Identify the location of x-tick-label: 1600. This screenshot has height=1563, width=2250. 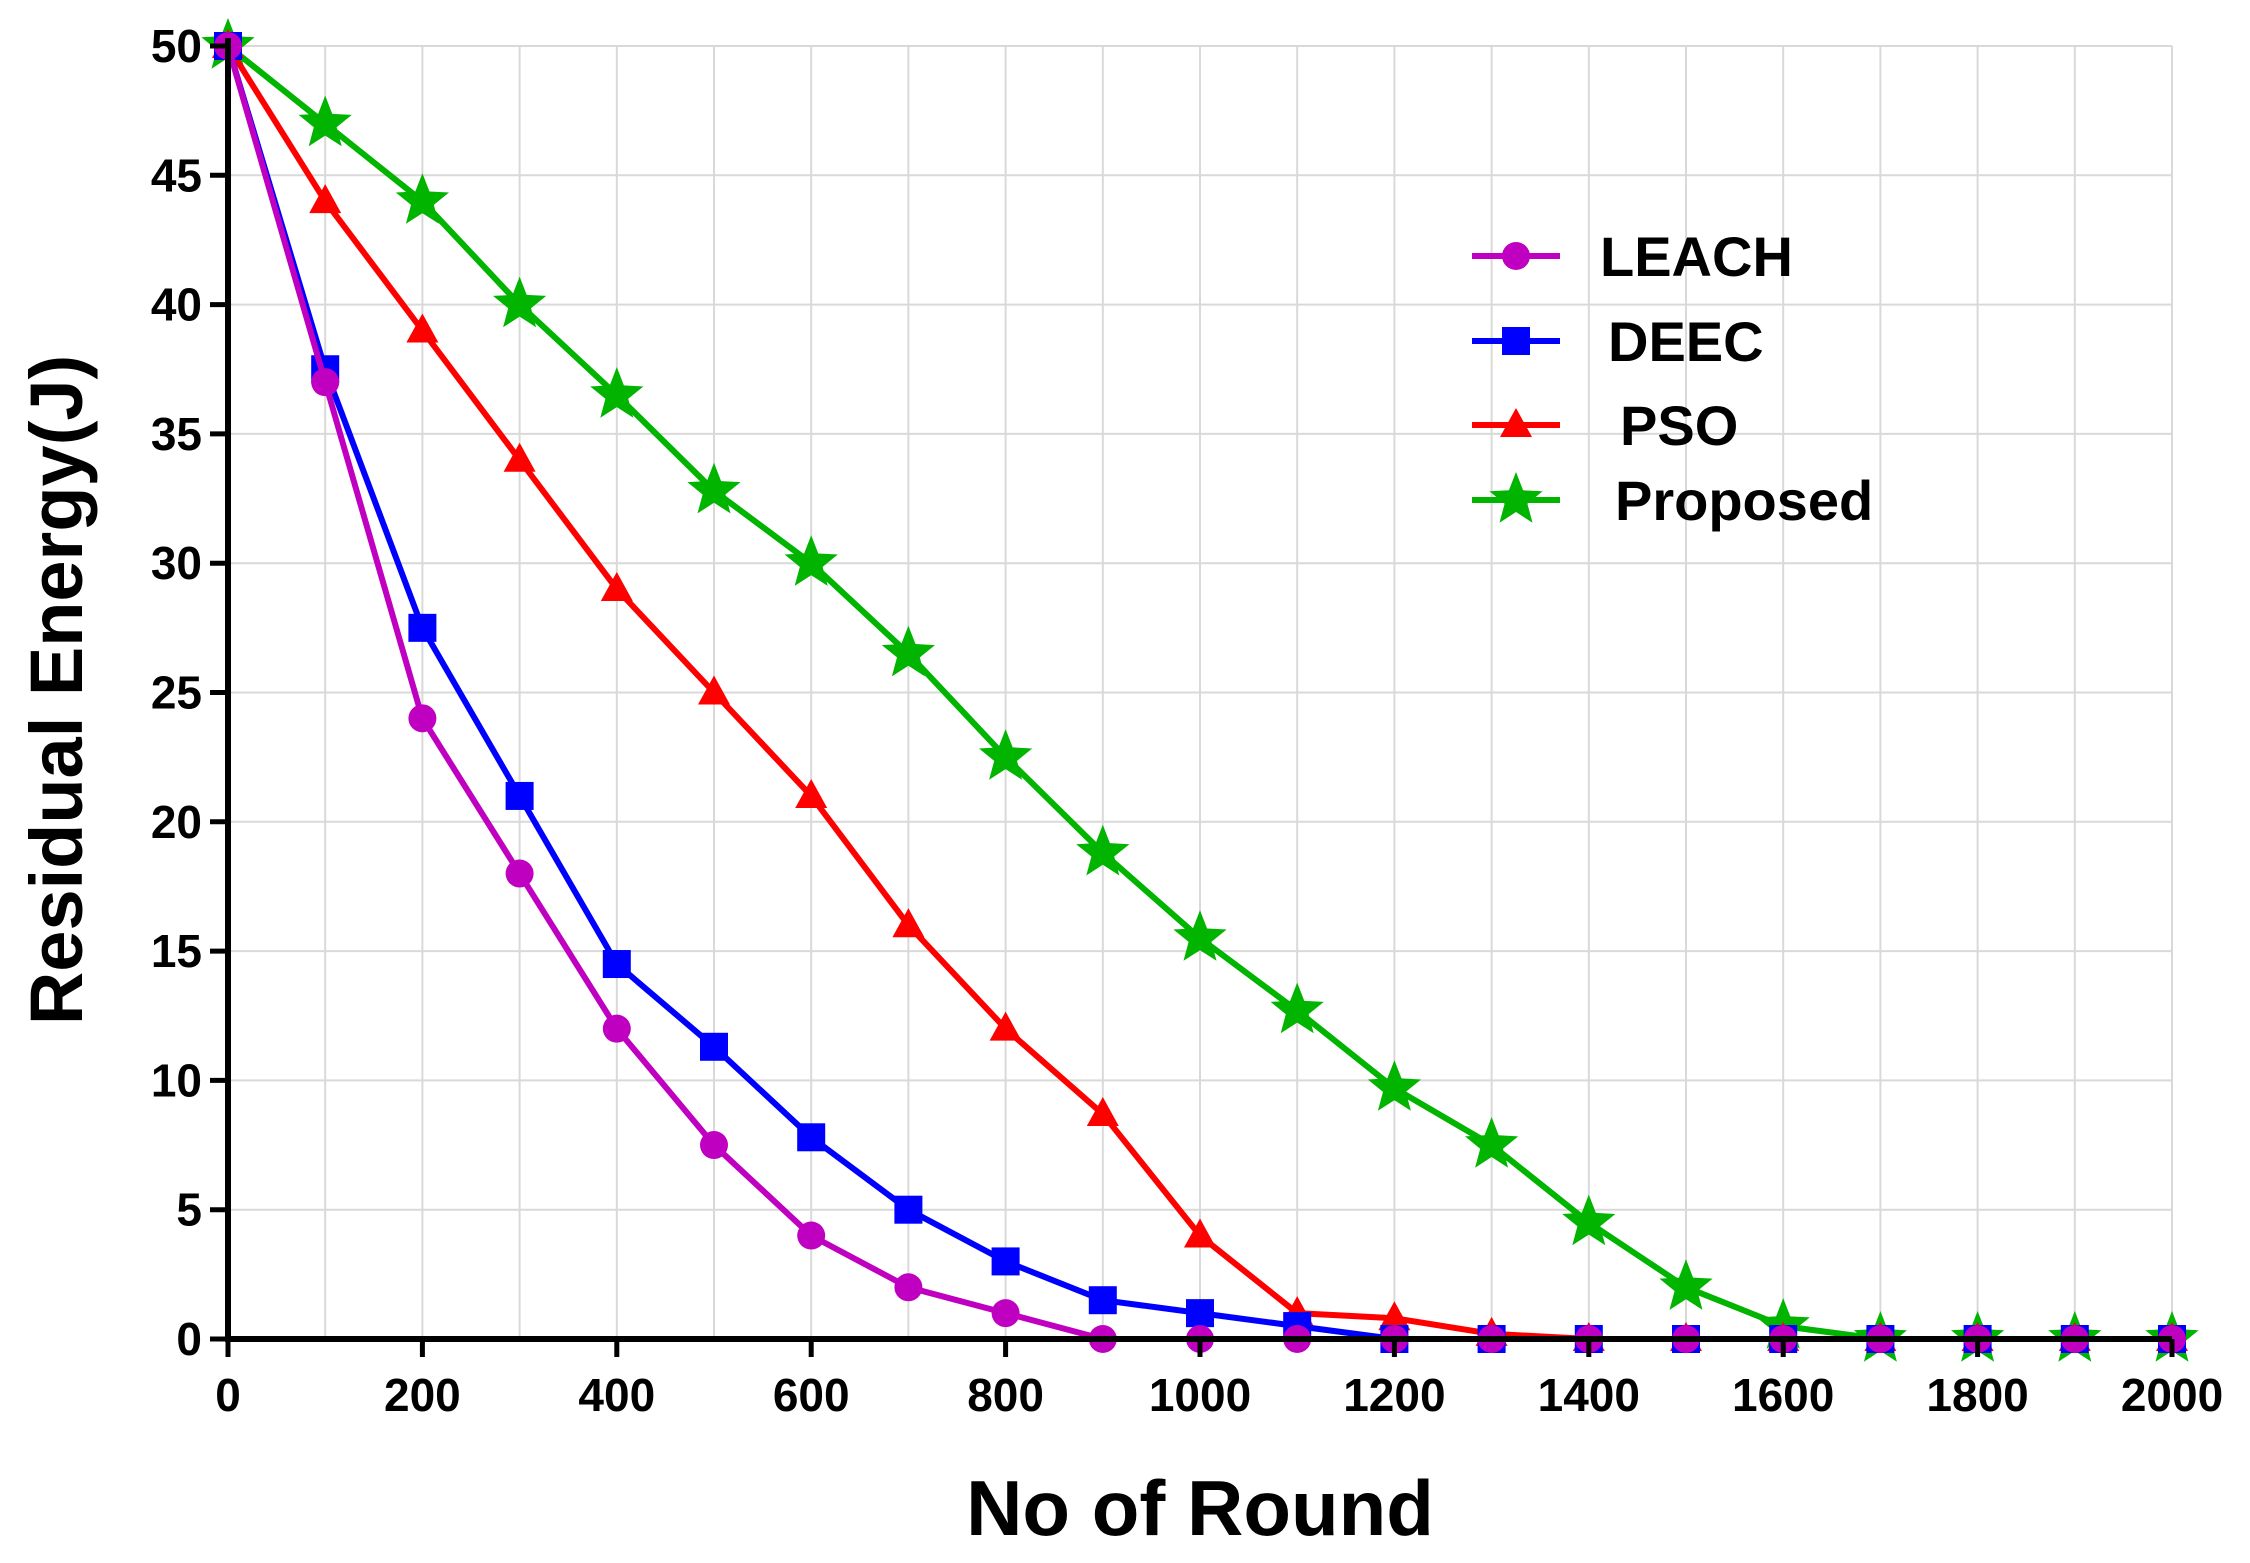
(1783, 1395).